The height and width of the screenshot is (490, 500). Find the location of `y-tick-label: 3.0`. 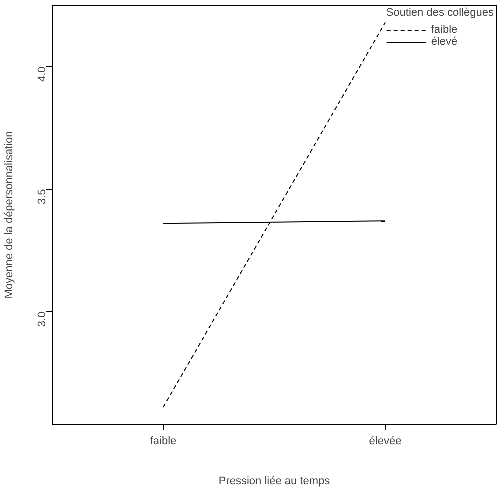

y-tick-label: 3.0 is located at coordinates (42, 320).